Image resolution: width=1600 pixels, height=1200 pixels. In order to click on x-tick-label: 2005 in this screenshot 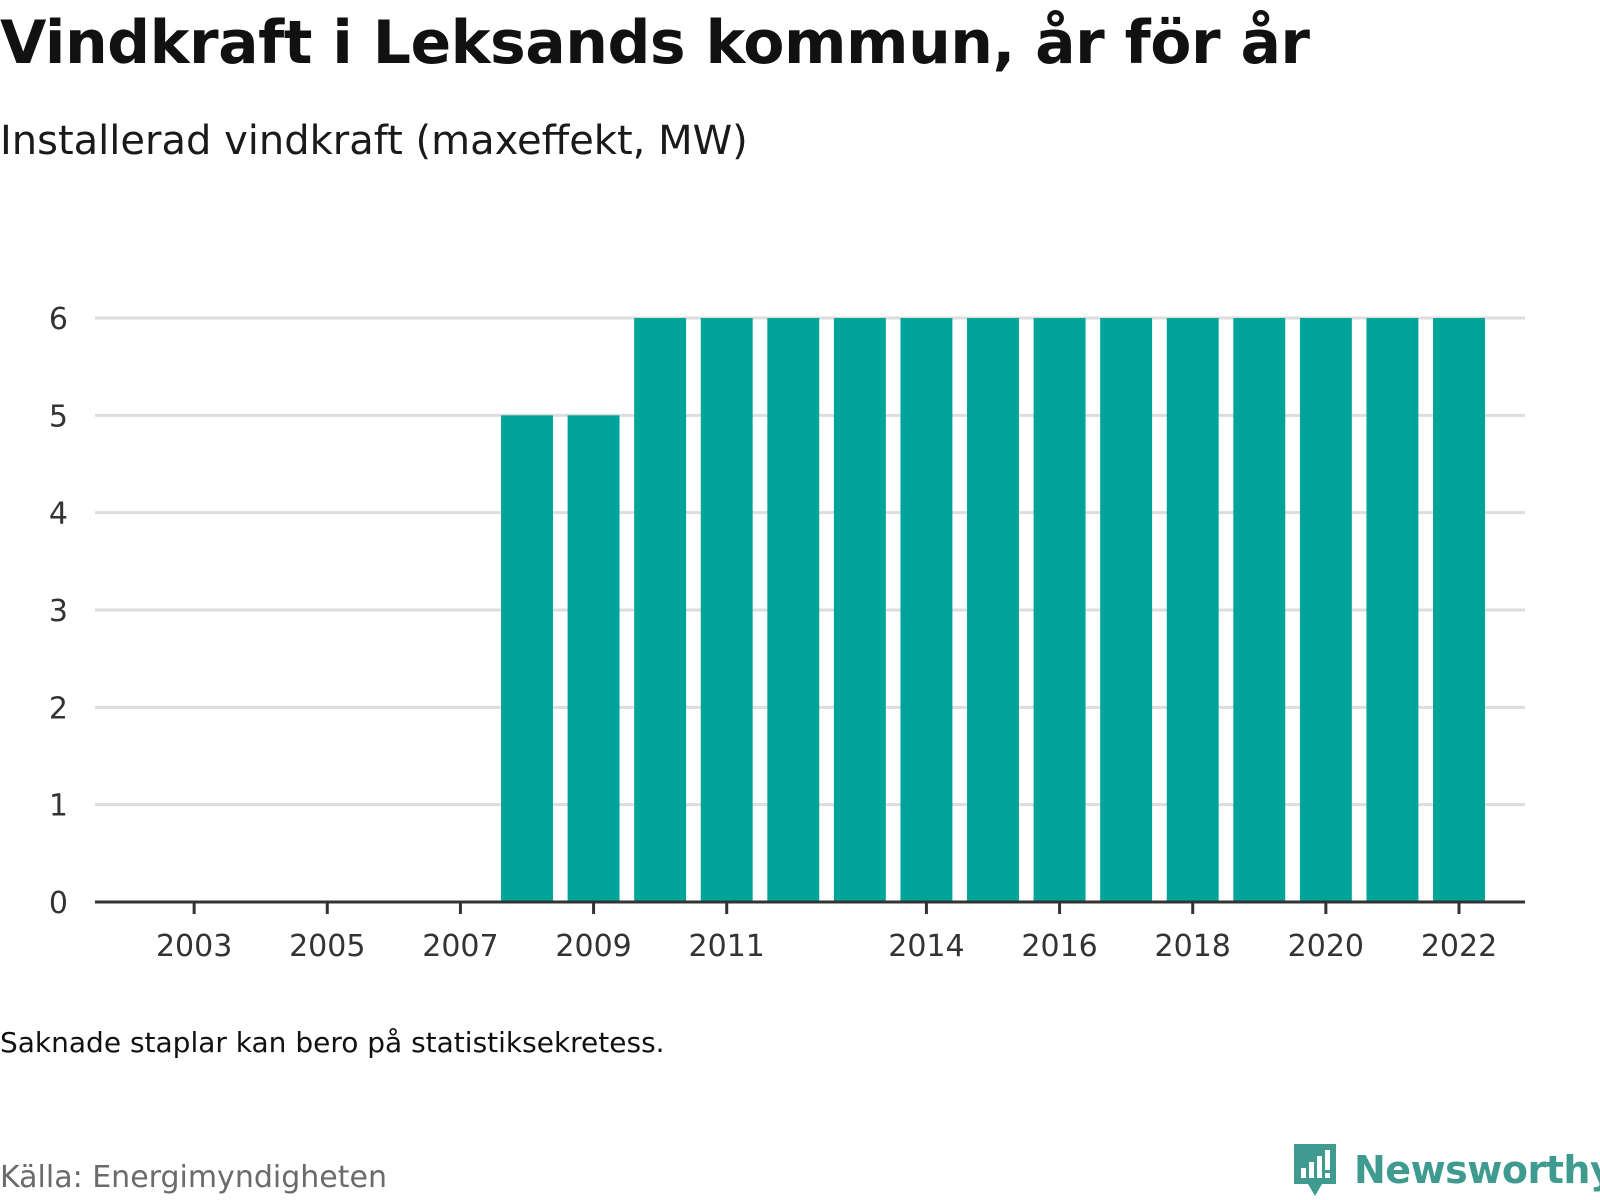, I will do `click(327, 946)`.